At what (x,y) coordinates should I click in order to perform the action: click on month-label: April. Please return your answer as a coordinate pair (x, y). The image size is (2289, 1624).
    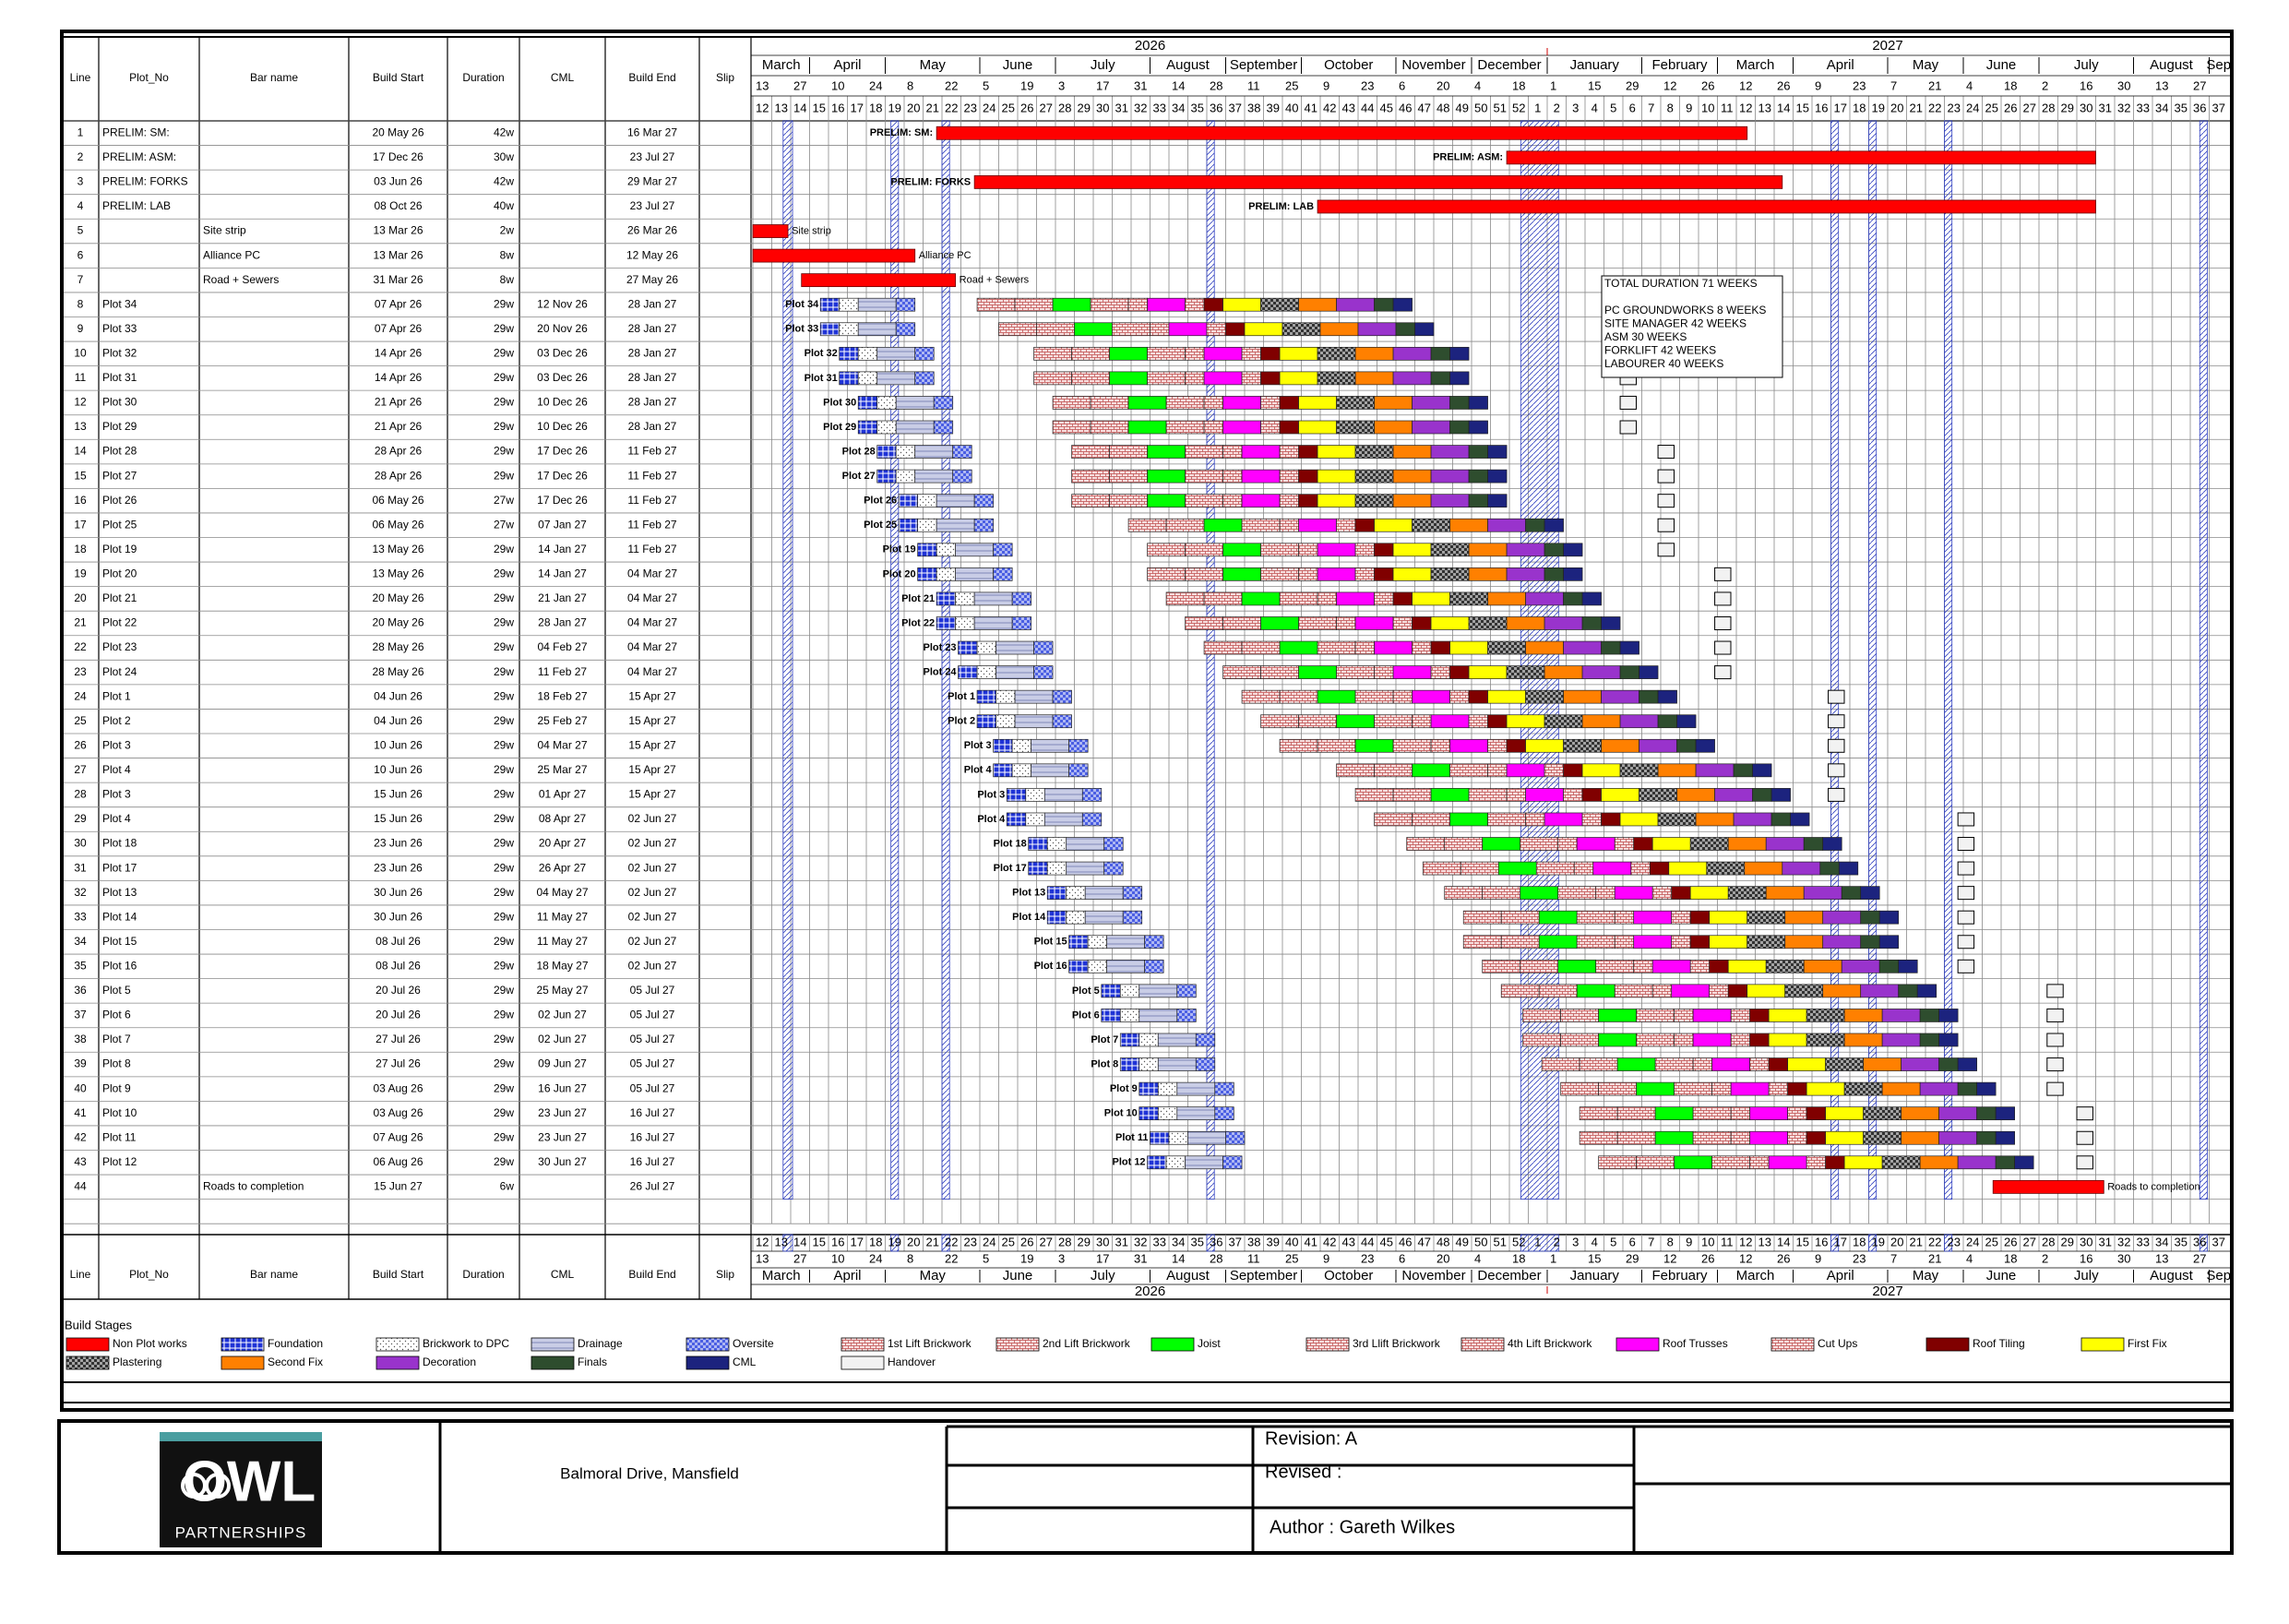
    Looking at the image, I should click on (847, 1276).